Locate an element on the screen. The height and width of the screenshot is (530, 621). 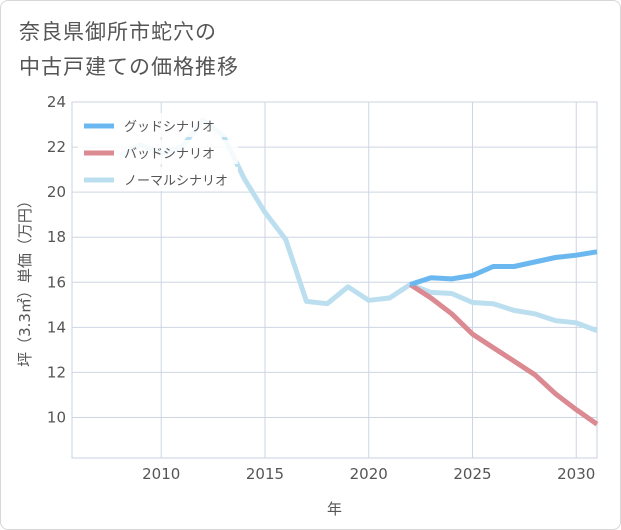
chart-title: 奈良県御所市蛇穴の 中古戸建ての価格推移 is located at coordinates (129, 50).